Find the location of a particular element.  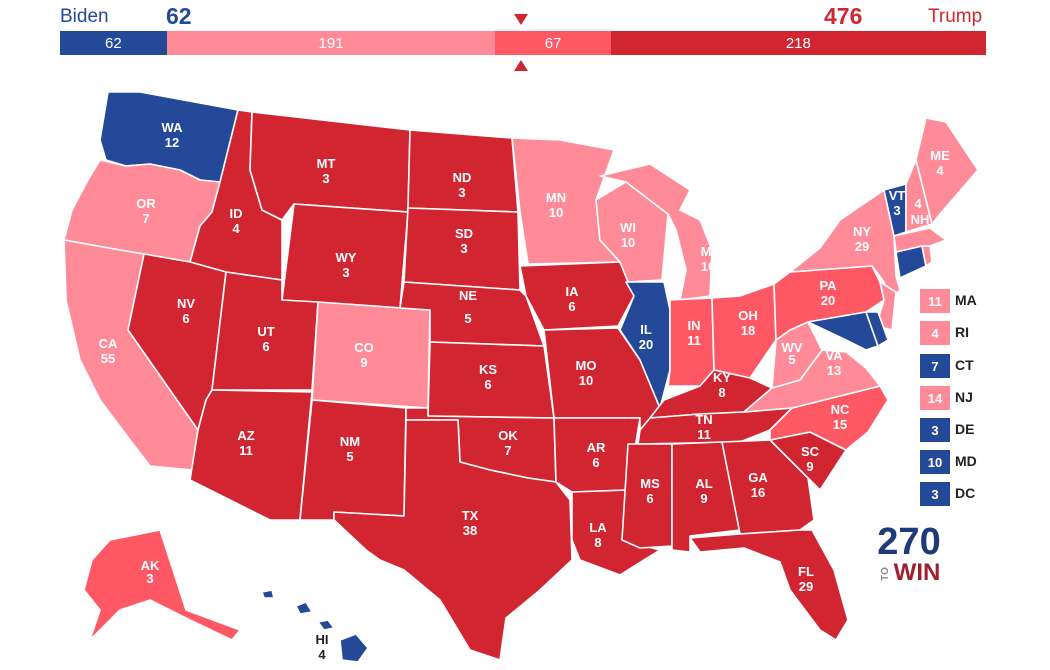

label-MI-abbr: MI is located at coordinates (708, 251).